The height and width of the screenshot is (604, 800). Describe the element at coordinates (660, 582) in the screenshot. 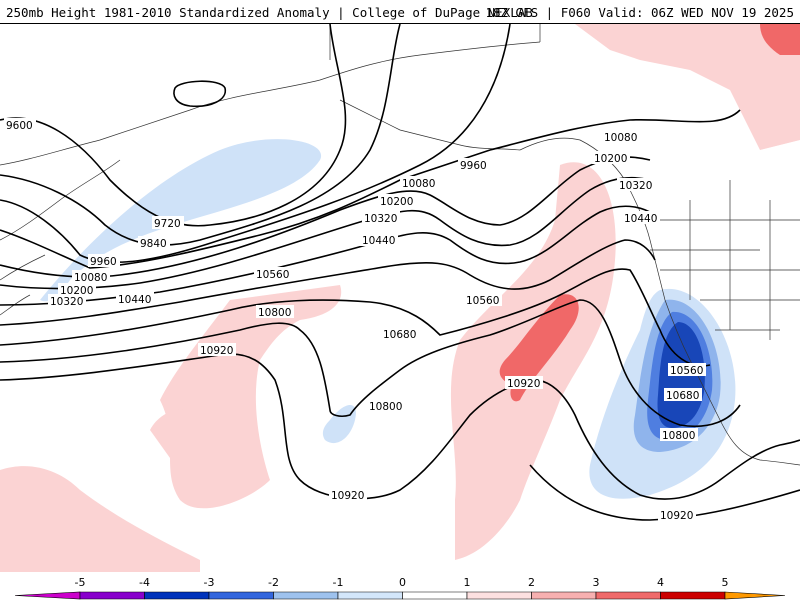

I see `colorbar-tick-label: 4` at that location.